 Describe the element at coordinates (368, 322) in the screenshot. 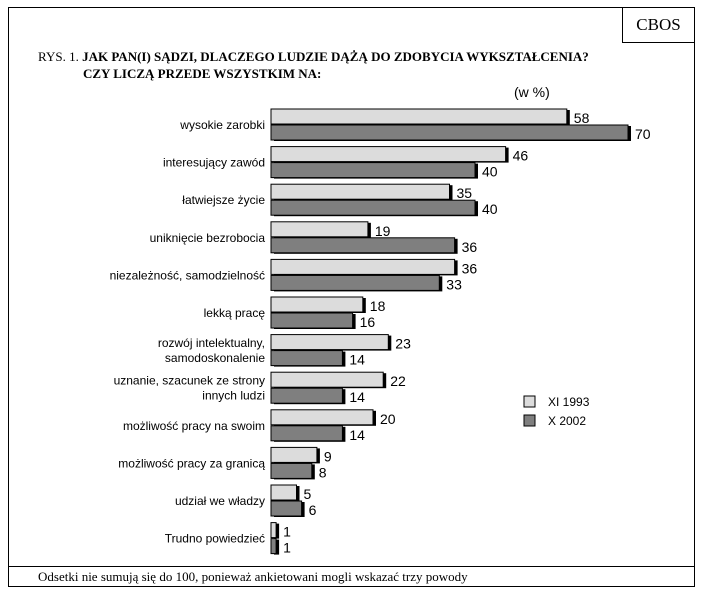

I see `data-label: 16` at that location.